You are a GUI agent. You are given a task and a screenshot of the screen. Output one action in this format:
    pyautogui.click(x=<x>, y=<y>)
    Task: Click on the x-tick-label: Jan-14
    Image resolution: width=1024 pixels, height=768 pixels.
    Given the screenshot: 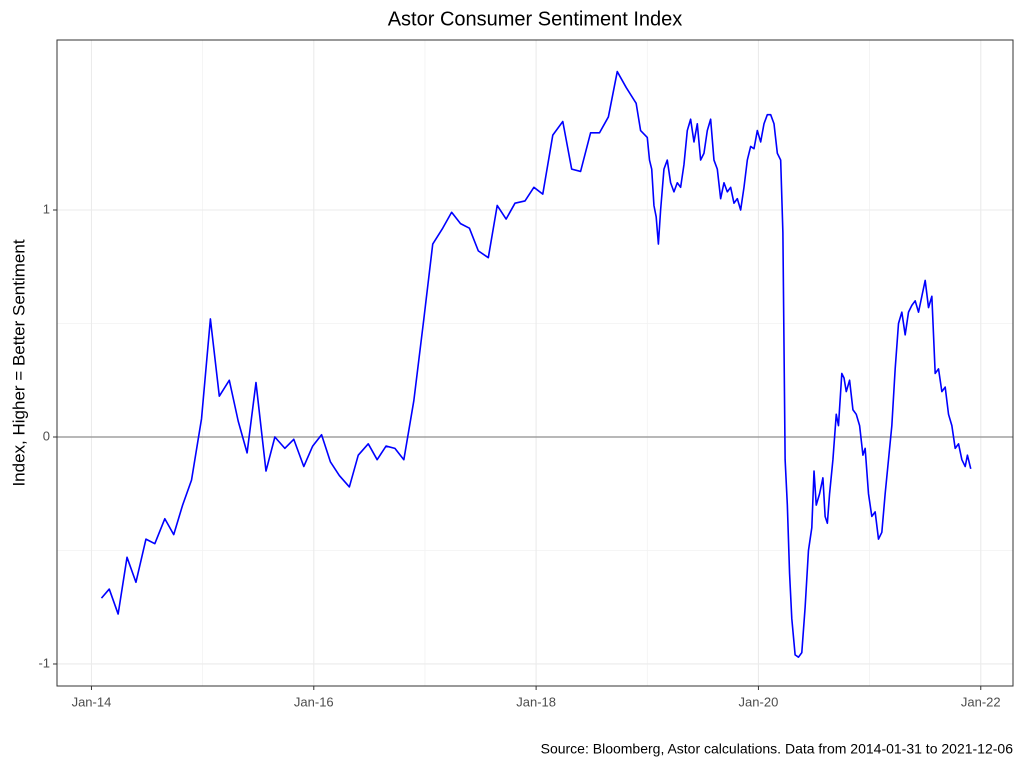 What is the action you would take?
    pyautogui.click(x=92, y=701)
    